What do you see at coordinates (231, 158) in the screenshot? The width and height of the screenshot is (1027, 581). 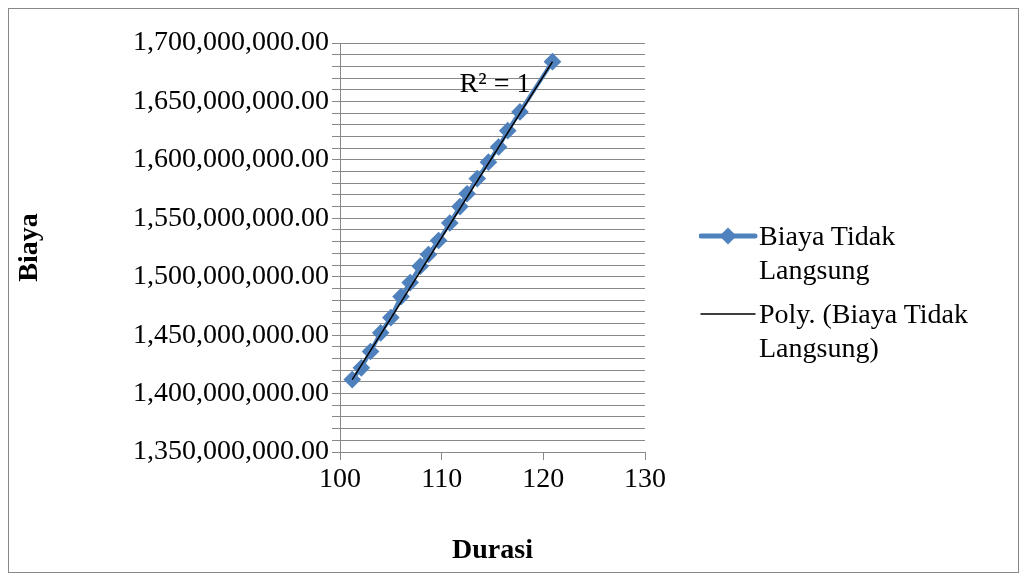 I see `y-tick-label: 1,600,000,000.00` at bounding box center [231, 158].